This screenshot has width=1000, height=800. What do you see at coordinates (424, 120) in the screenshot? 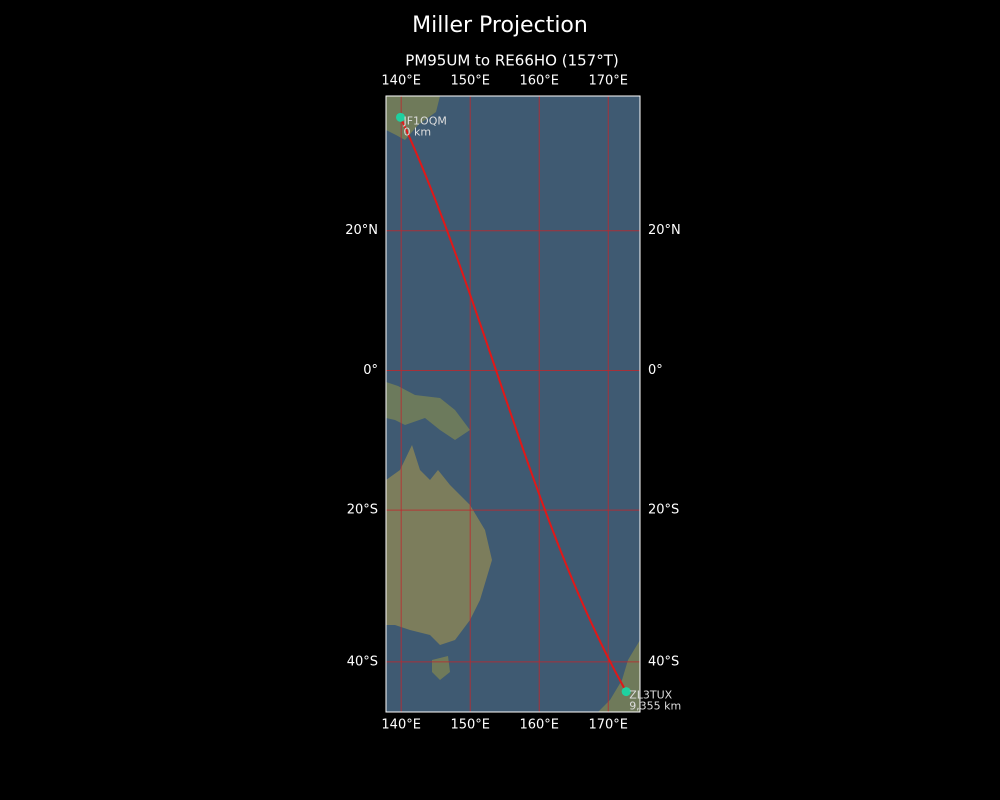
I see `station-name: JF1OQM` at bounding box center [424, 120].